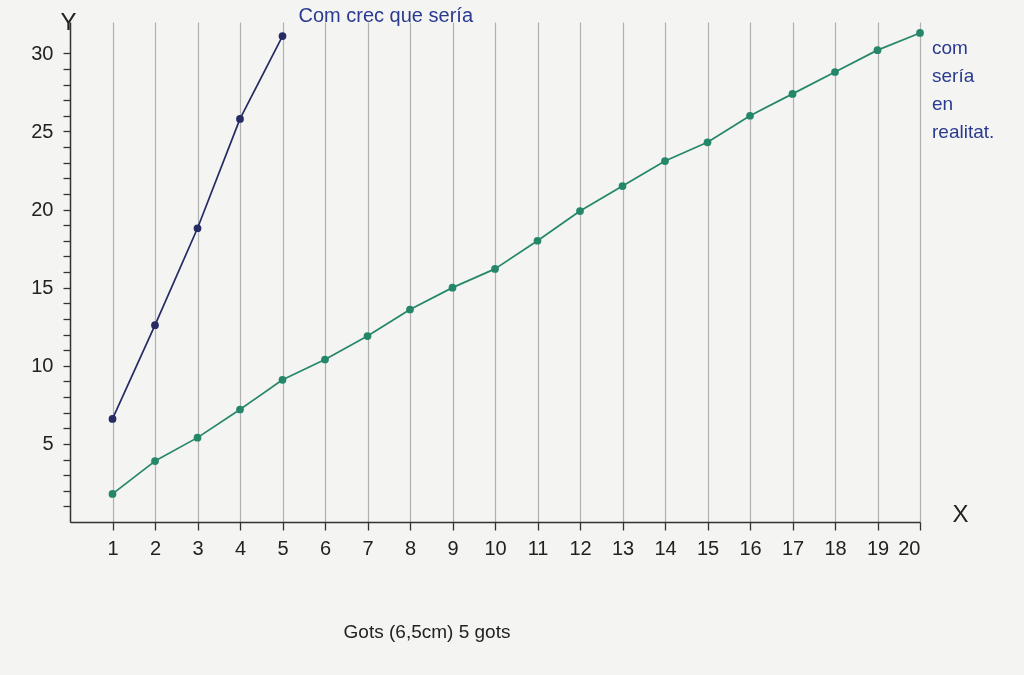 The height and width of the screenshot is (675, 1024). I want to click on x-tick-label: 5, so click(283, 547).